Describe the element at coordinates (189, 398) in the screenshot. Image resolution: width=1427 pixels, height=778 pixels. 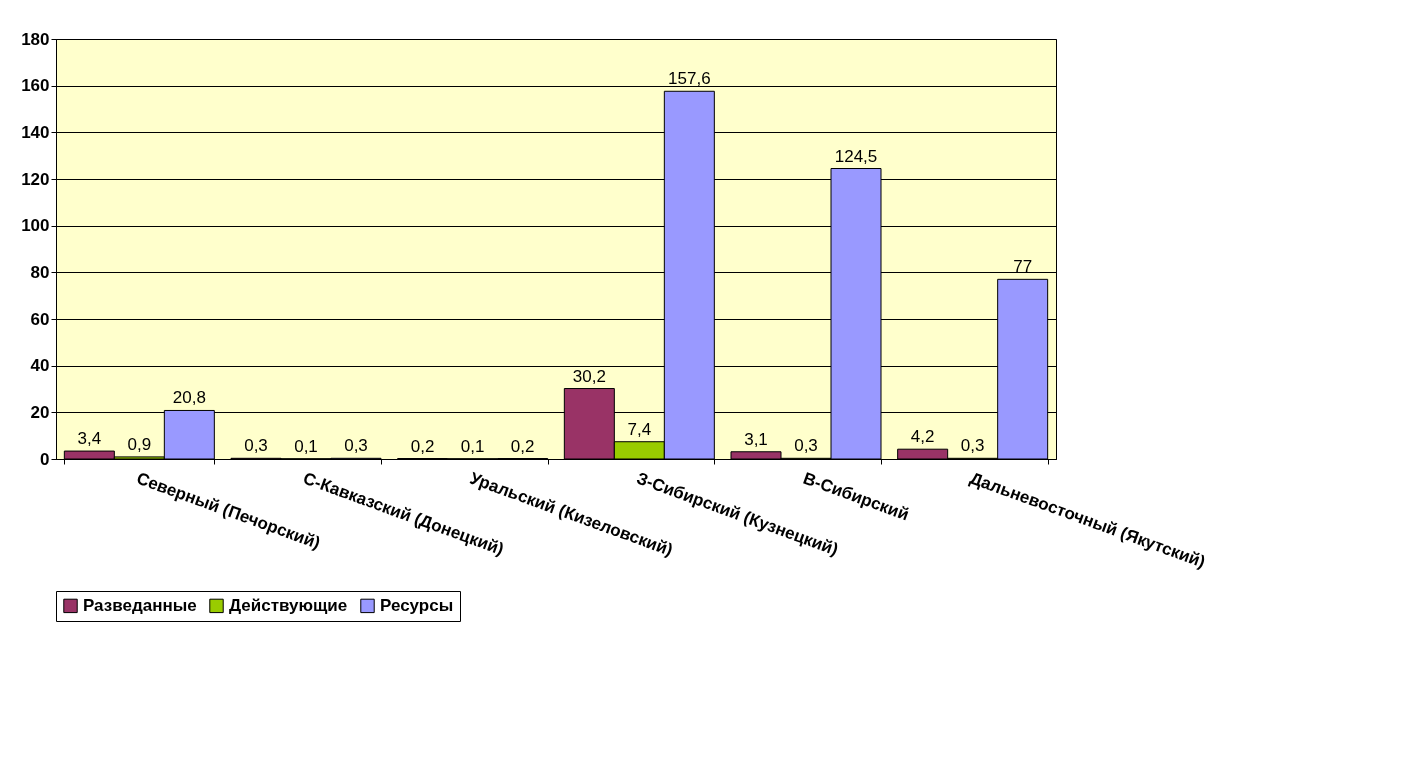
I see `data-label: 20,8` at that location.